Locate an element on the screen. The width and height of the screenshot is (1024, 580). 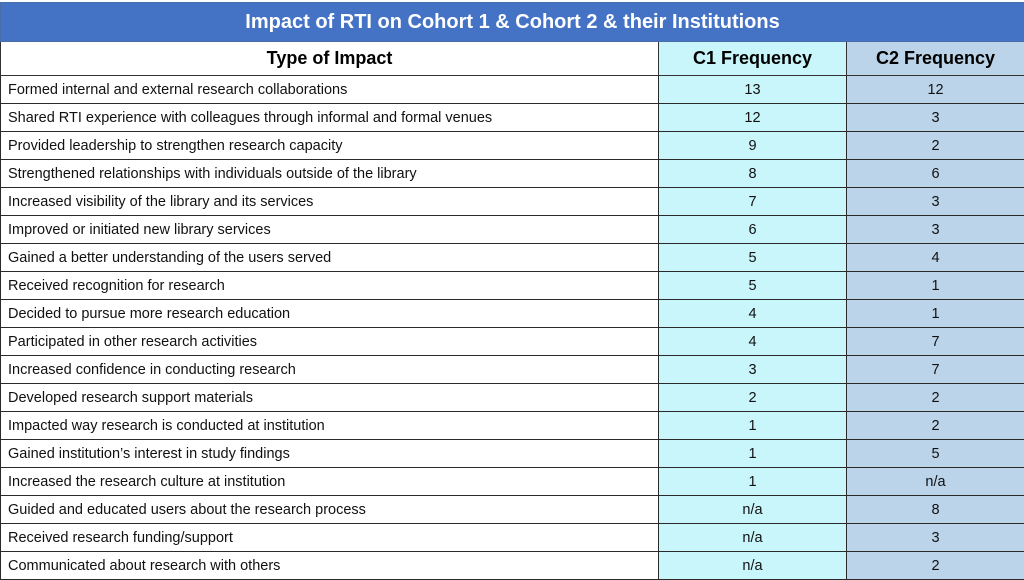
header-c1-frequency: C1 Frequency is located at coordinates (753, 59).